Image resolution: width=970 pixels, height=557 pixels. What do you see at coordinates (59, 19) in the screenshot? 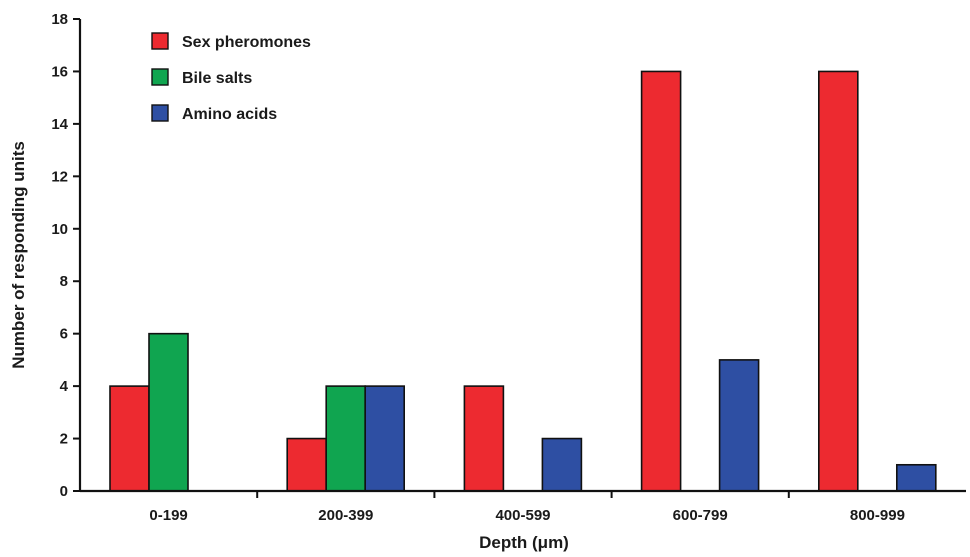
I see `y-tick-label: 18` at bounding box center [59, 19].